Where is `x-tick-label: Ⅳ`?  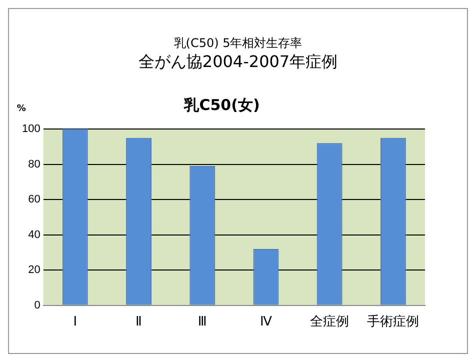 x-tick-label: Ⅳ is located at coordinates (266, 322).